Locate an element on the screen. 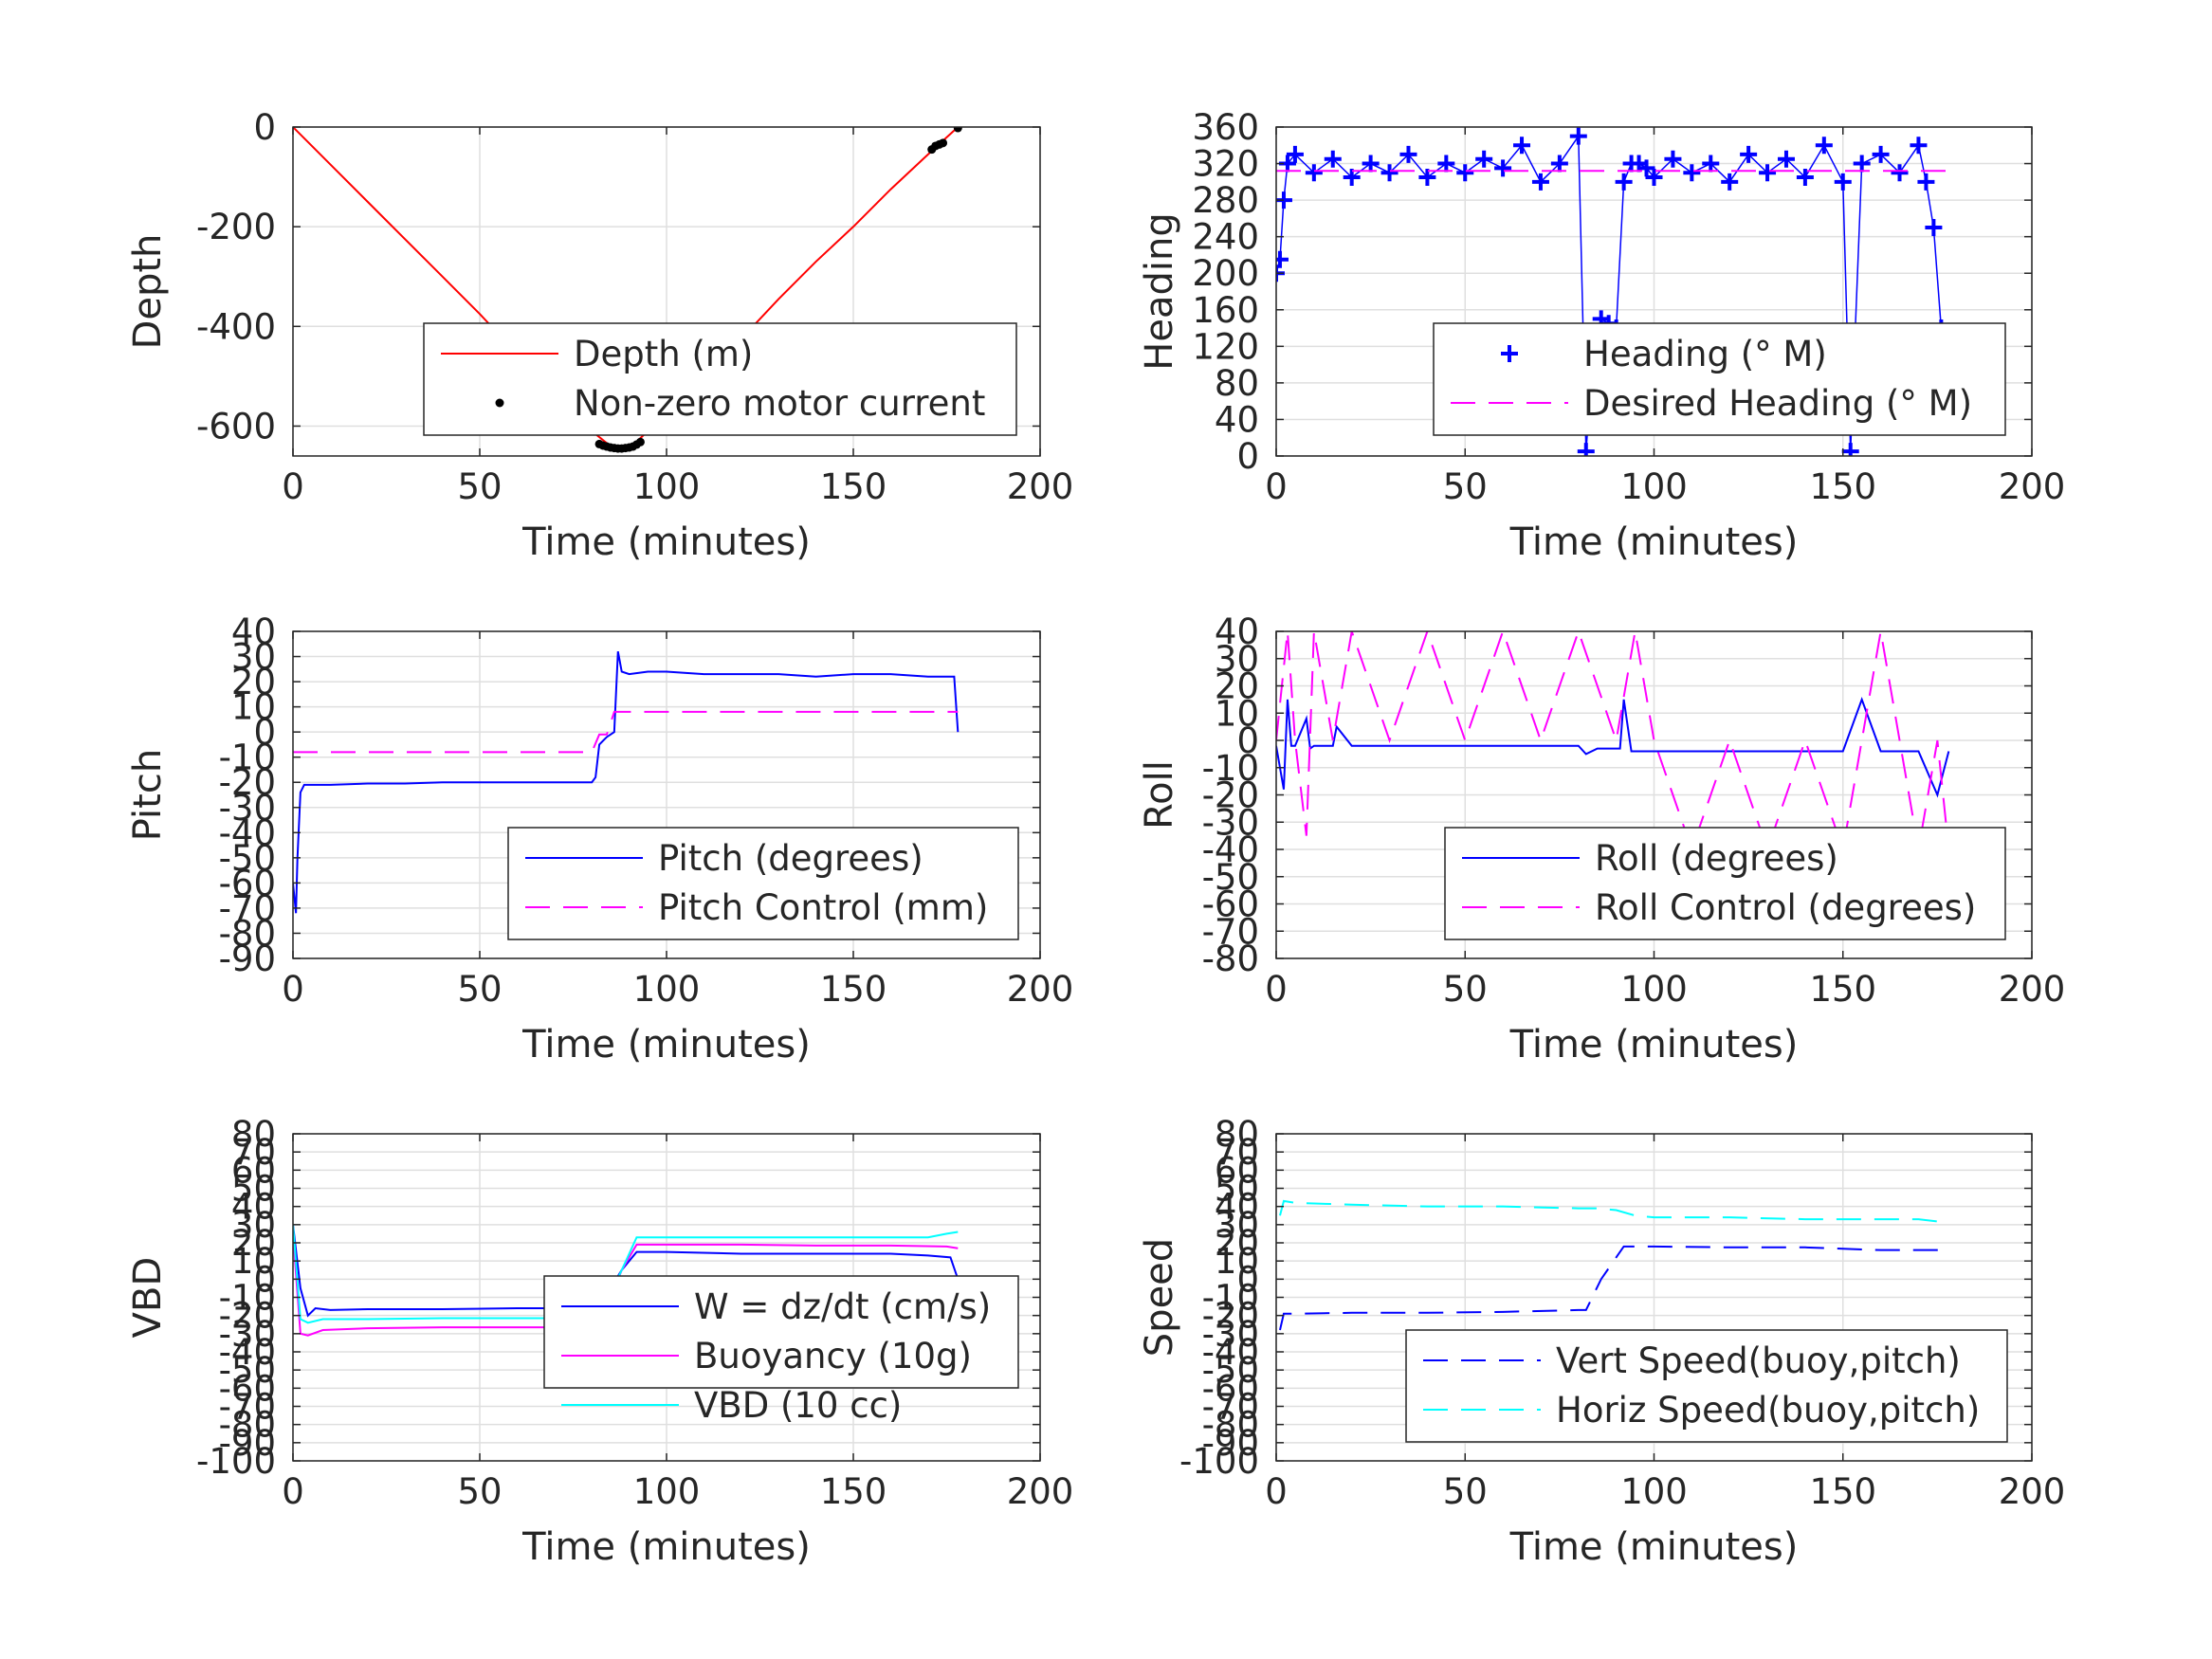  y-tick-label: 320 is located at coordinates (1225, 164).